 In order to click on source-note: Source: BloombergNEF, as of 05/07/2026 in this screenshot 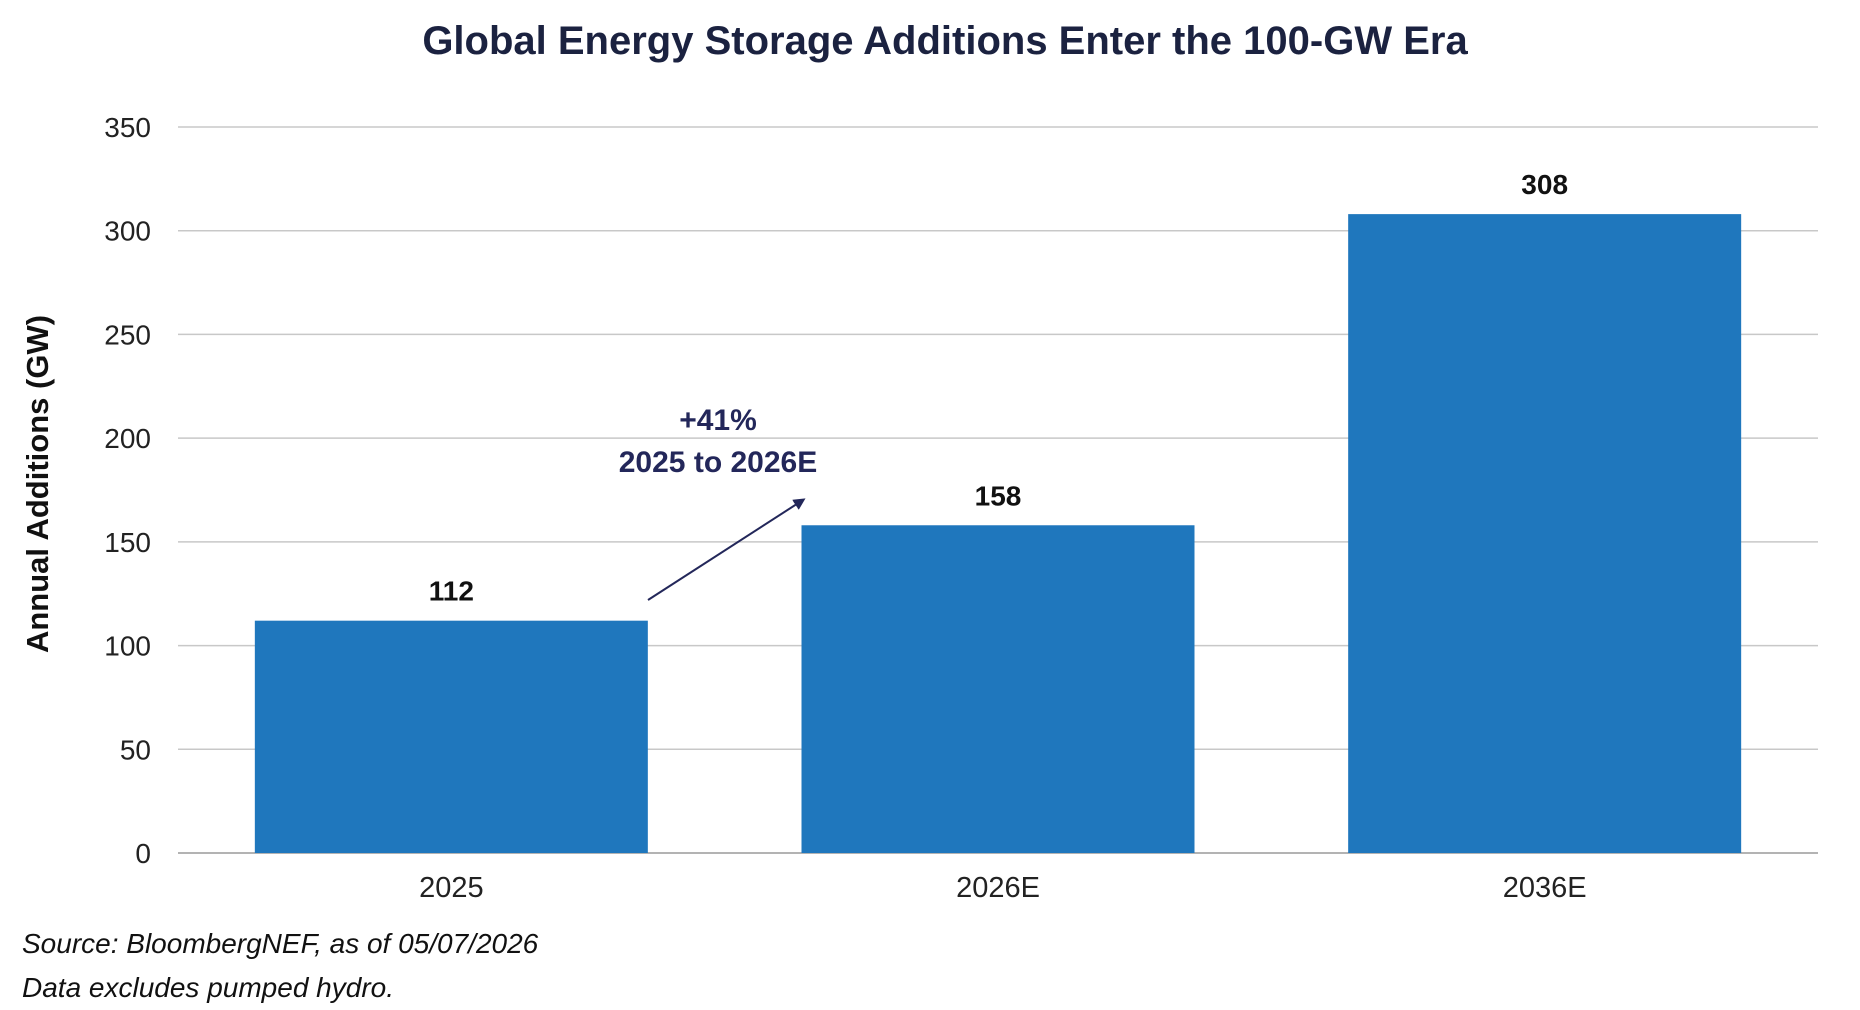, I will do `click(280, 943)`.